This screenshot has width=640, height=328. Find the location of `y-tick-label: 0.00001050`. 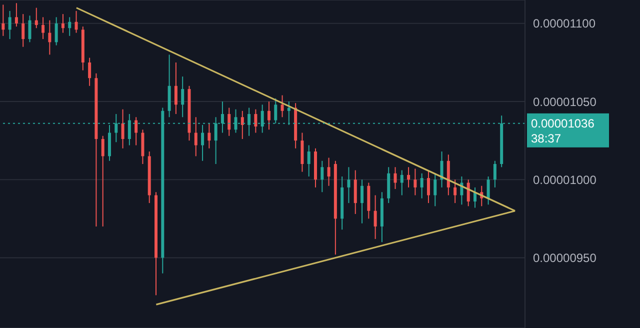

y-tick-label: 0.00001050 is located at coordinates (565, 101).